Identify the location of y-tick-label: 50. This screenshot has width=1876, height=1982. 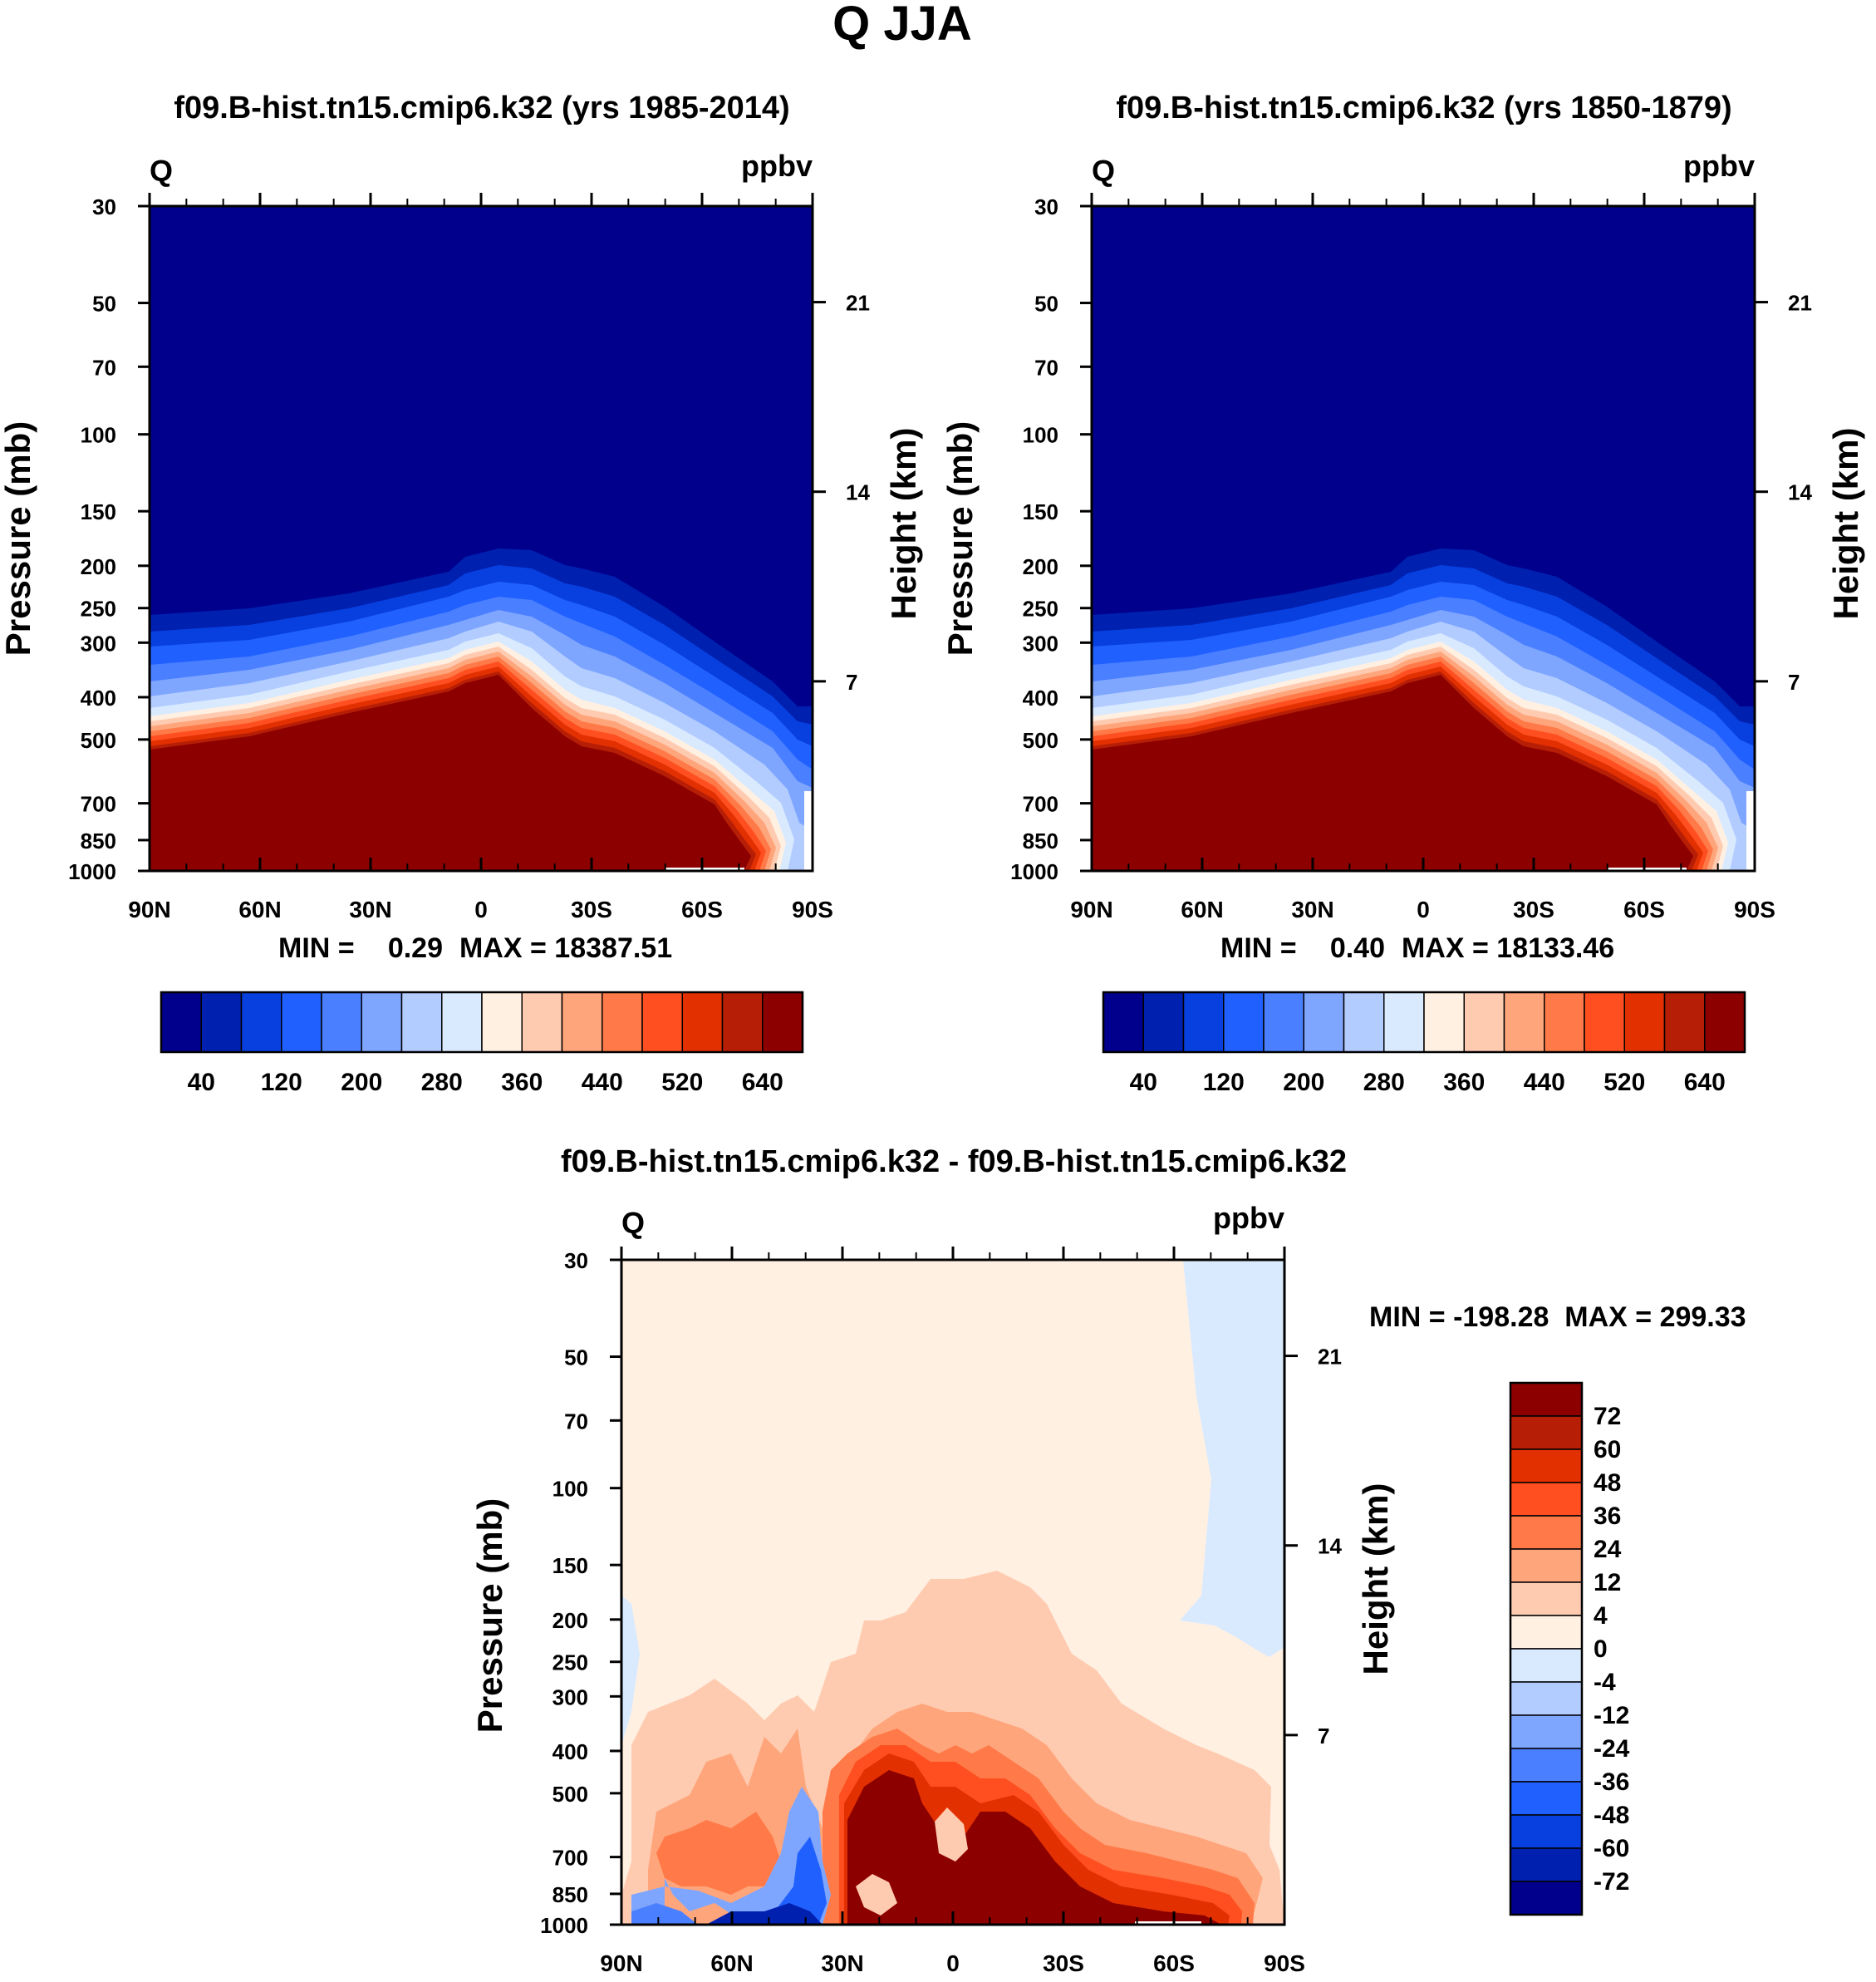
(576, 1357).